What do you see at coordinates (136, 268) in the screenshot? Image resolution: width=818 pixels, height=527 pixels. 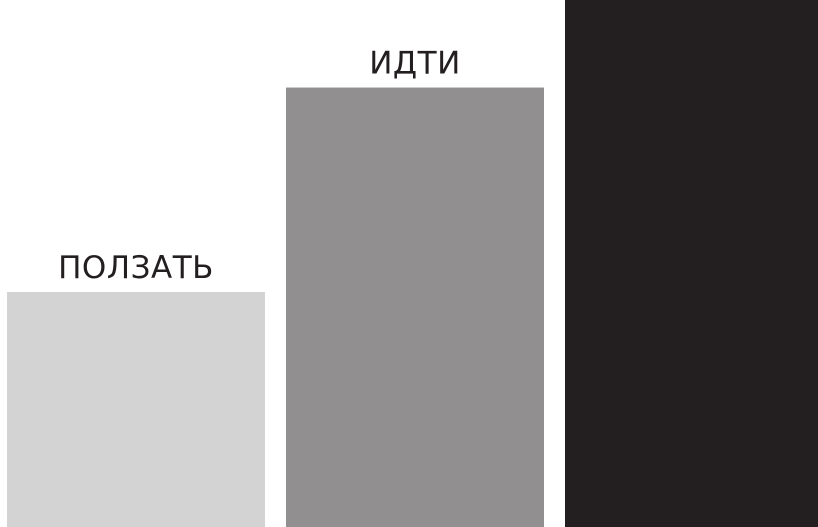 I see `bar-label-1: ПОЛЗАТЬ` at bounding box center [136, 268].